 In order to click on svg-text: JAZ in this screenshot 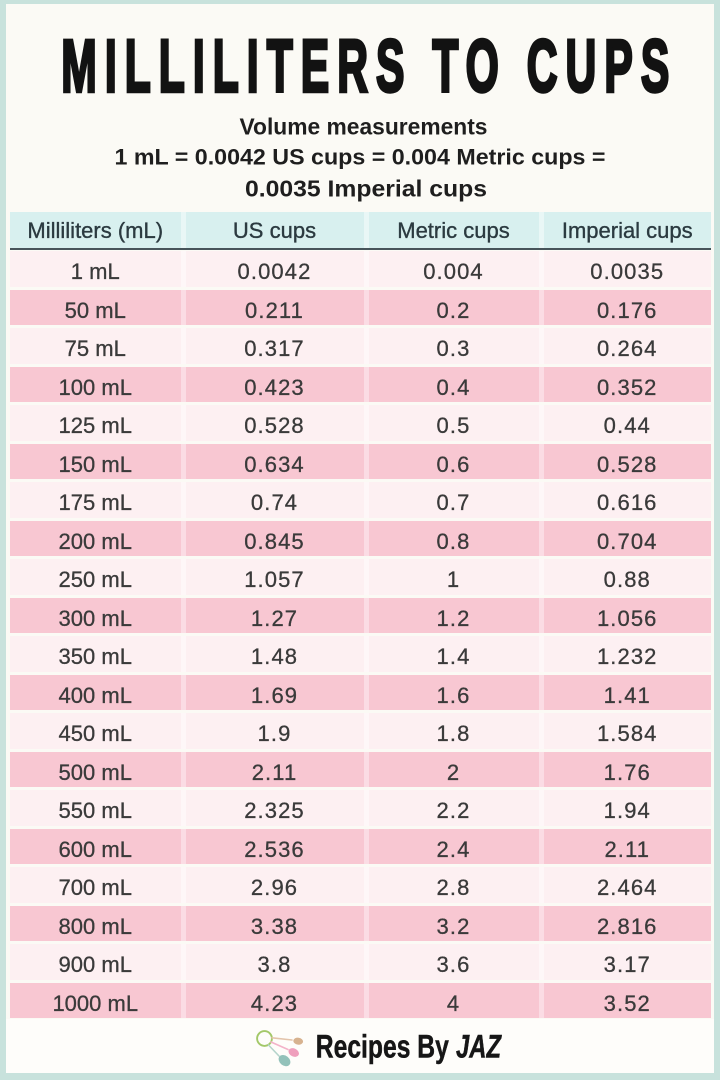, I will do `click(479, 1047)`.